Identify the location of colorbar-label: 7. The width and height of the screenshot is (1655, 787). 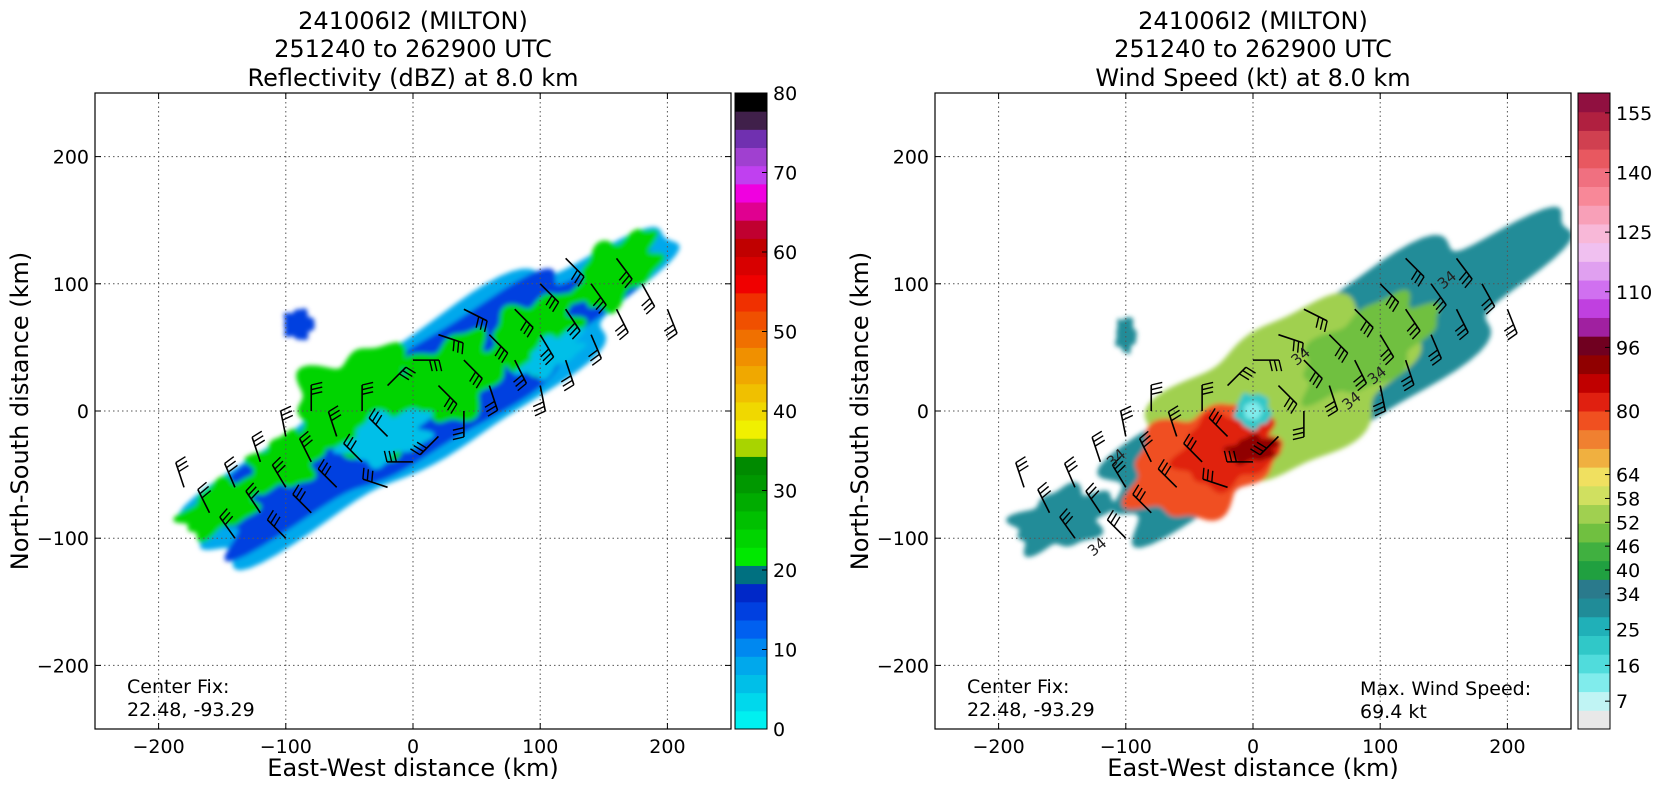
(1622, 702).